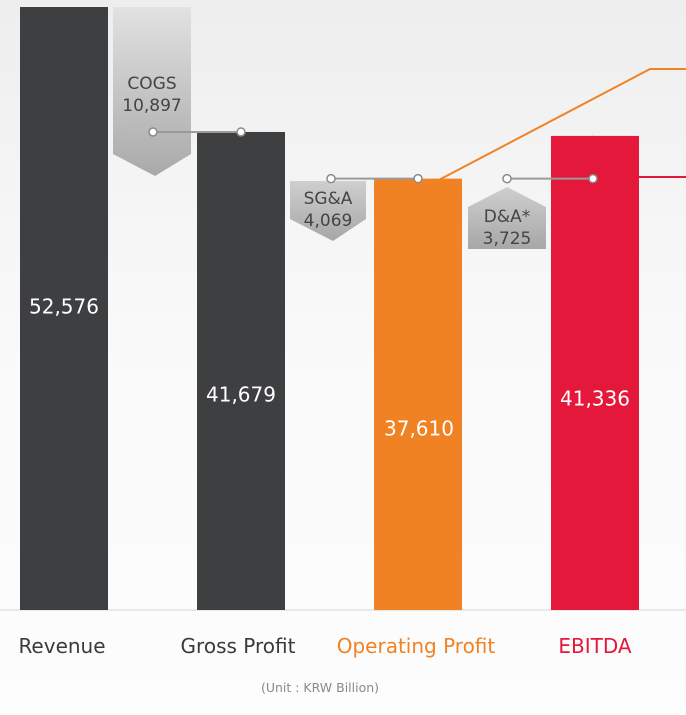 The image size is (686, 715). What do you see at coordinates (595, 399) in the screenshot?
I see `value-label-ebitda: 41,336` at bounding box center [595, 399].